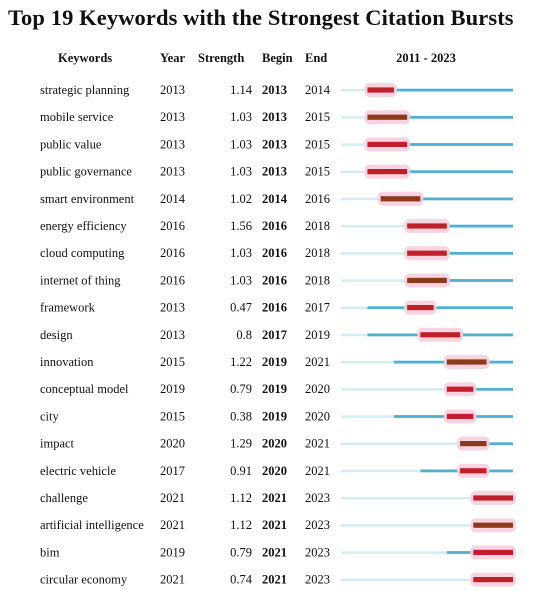 The width and height of the screenshot is (550, 591). Describe the element at coordinates (68, 308) in the screenshot. I see `keyword-label: framework` at that location.